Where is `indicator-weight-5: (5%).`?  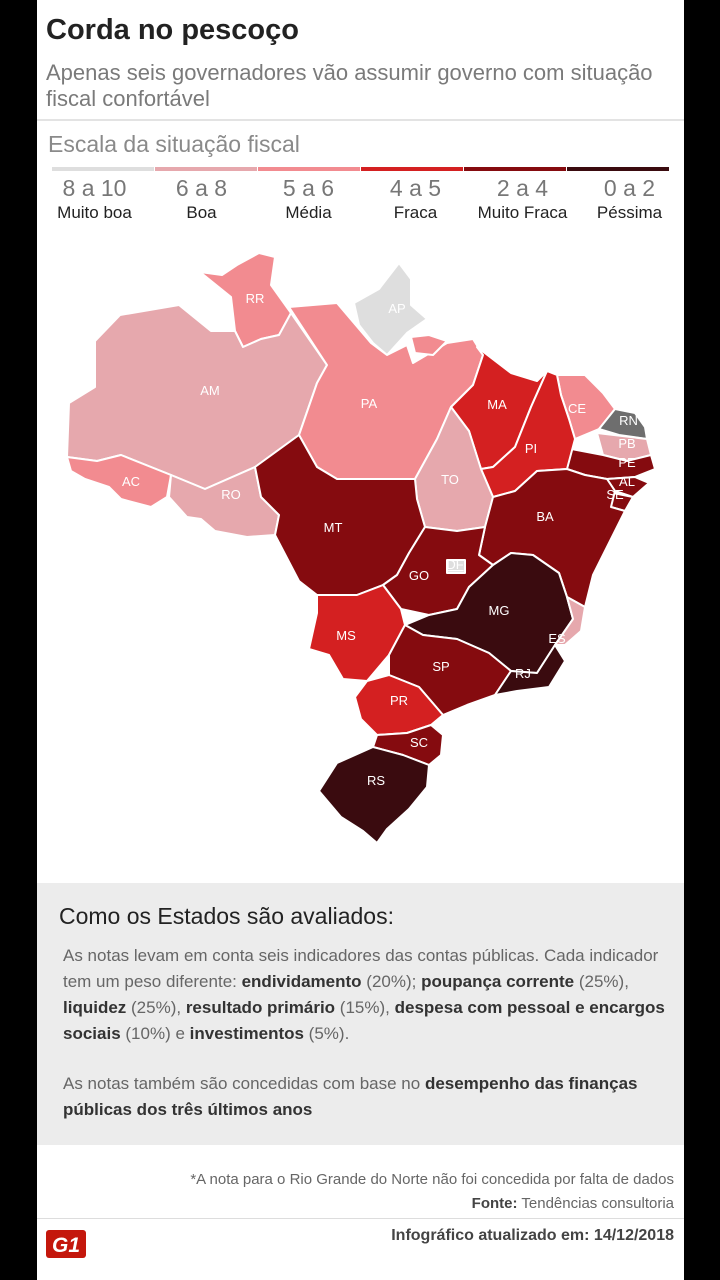 indicator-weight-5: (5%). is located at coordinates (326, 1033).